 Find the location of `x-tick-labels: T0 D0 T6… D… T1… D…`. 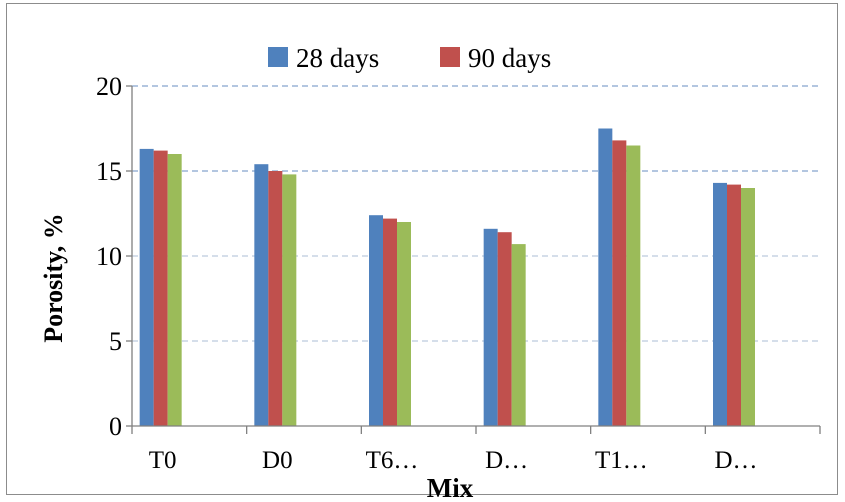

x-tick-labels: T0 D0 T6… D… T1… D… is located at coordinates (453, 460).